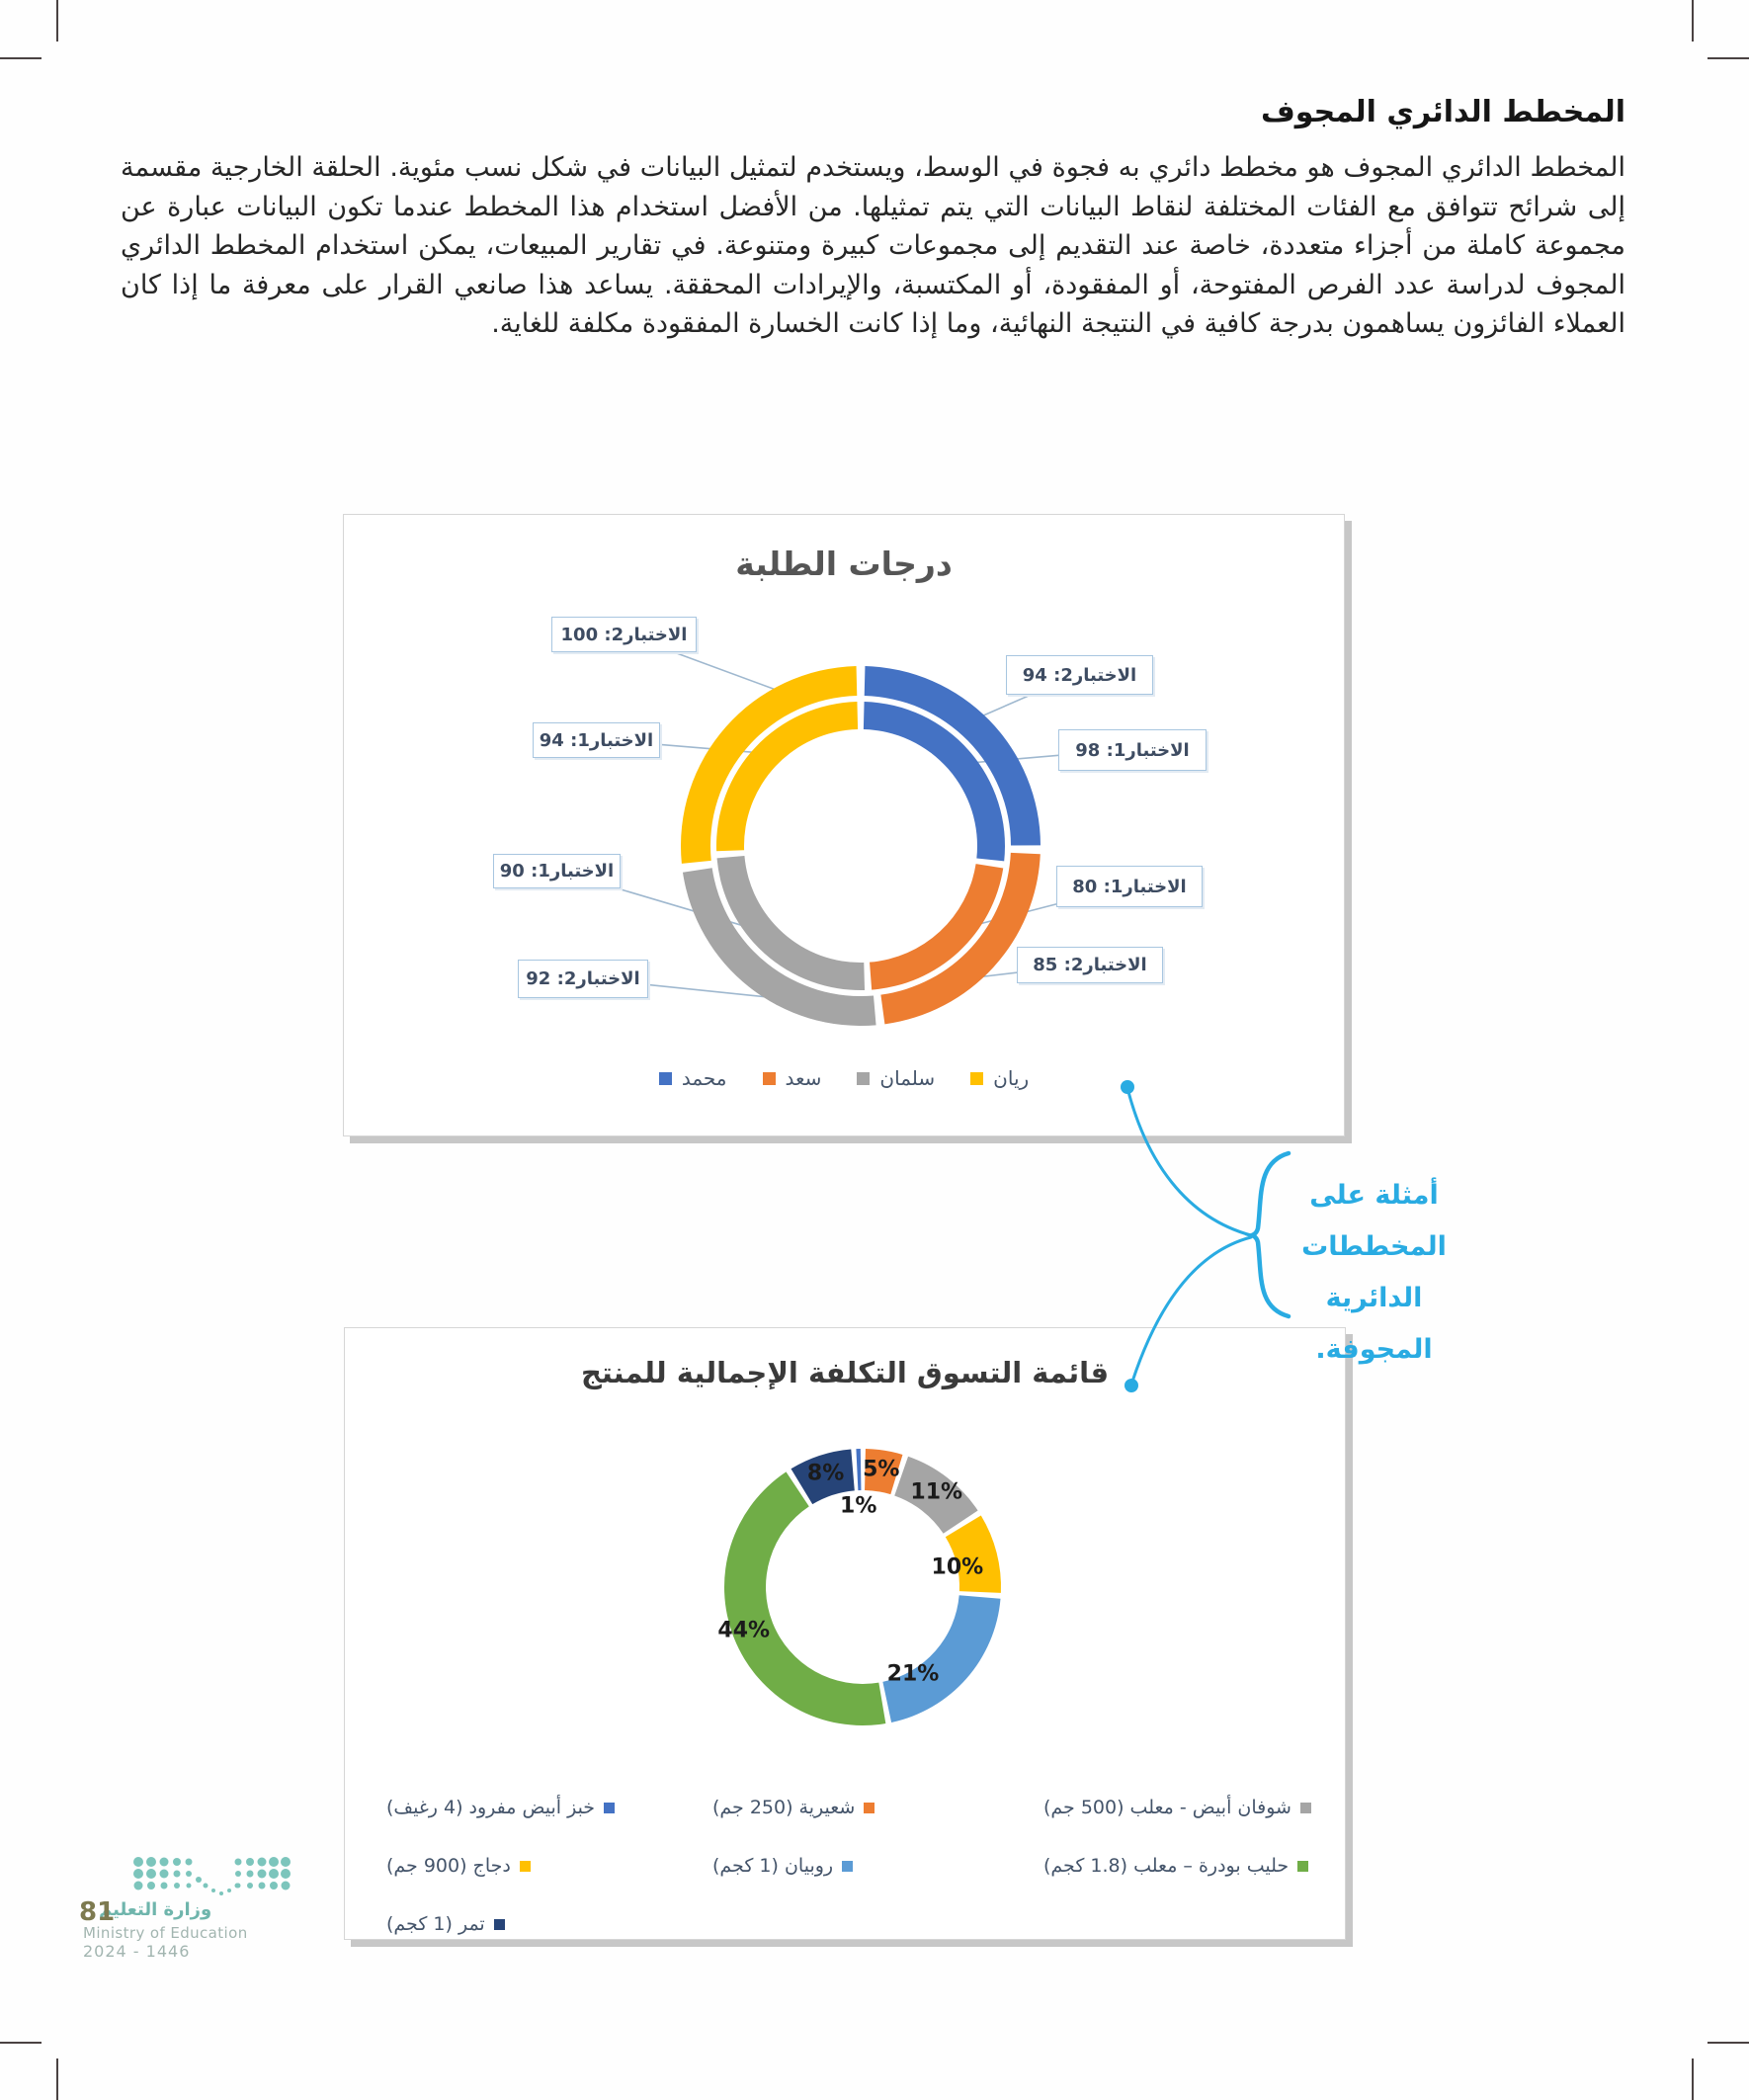 Image resolution: width=1749 pixels, height=2100 pixels. I want to click on chart-legend: ريان سلمان سعد محمد, so click(844, 1078).